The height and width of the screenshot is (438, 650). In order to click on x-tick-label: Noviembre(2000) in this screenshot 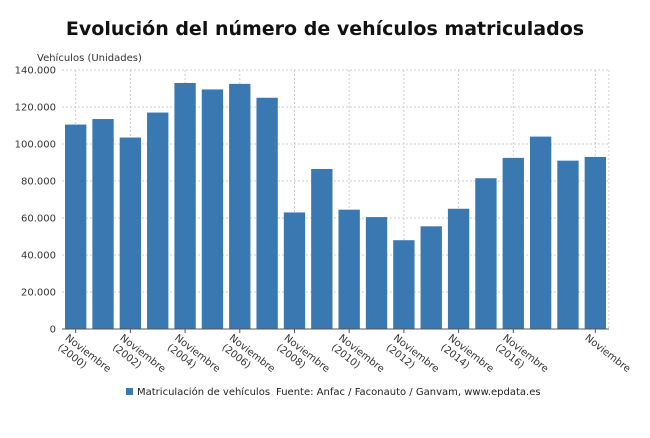, I will do `click(83, 359)`.